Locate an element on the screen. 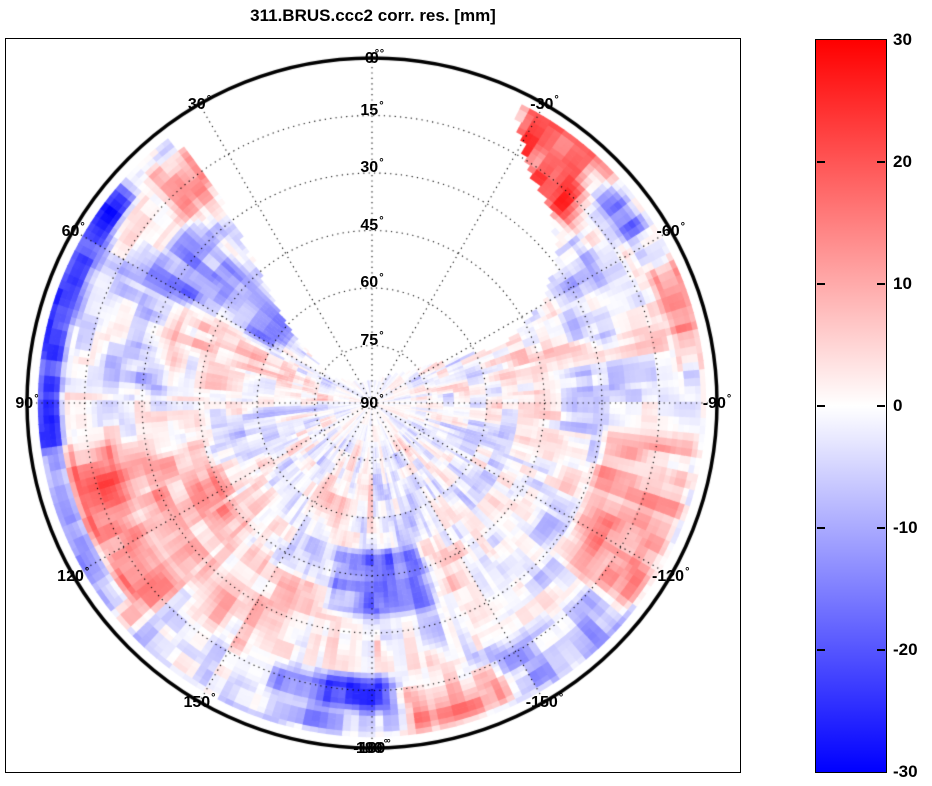 The image size is (932, 786). azimuth-label: 60° is located at coordinates (73, 230).